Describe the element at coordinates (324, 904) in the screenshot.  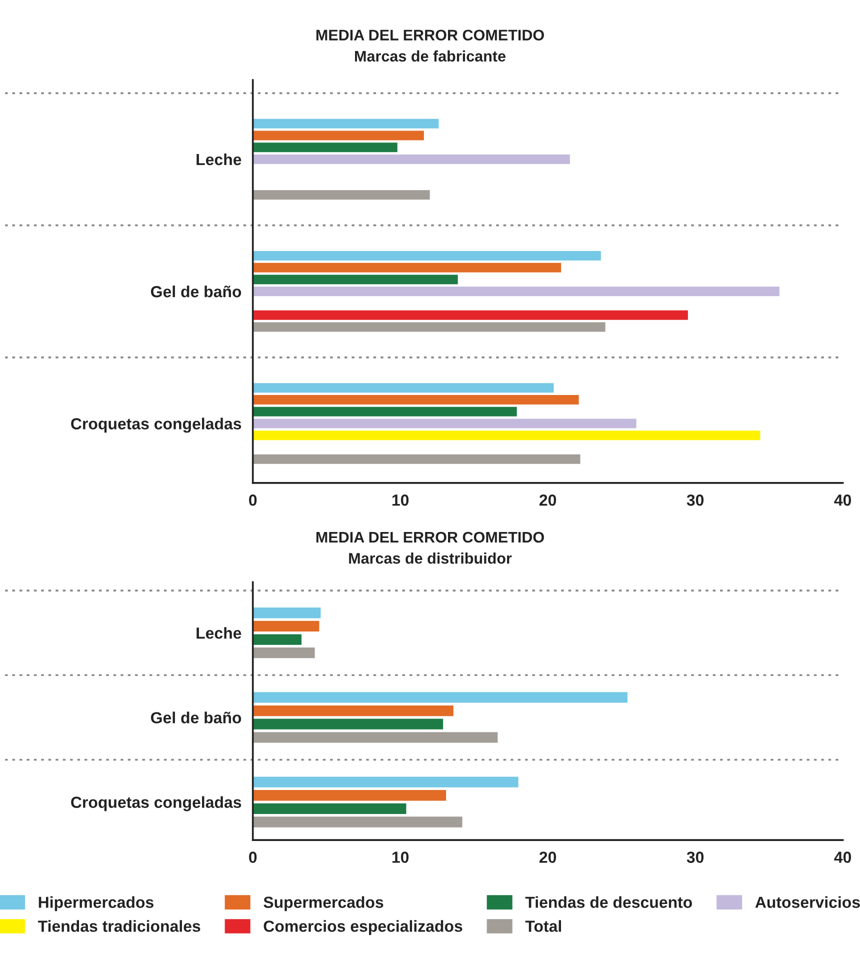
I see `legend-label: Supermercados` at that location.